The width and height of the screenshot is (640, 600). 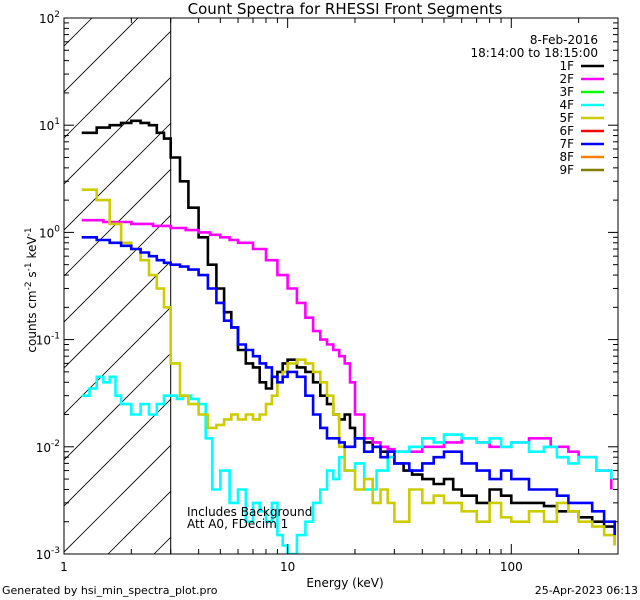 What do you see at coordinates (566, 118) in the screenshot?
I see `legend-label: 5F` at bounding box center [566, 118].